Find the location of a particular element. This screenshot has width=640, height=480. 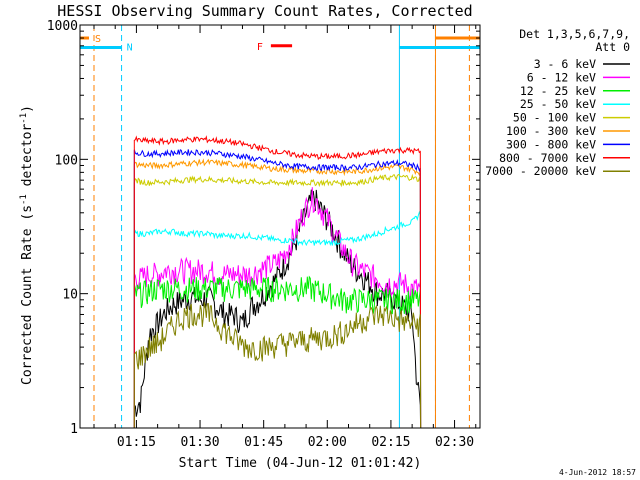

legend-label-4: 50 - 100 keV is located at coordinates (554, 118).